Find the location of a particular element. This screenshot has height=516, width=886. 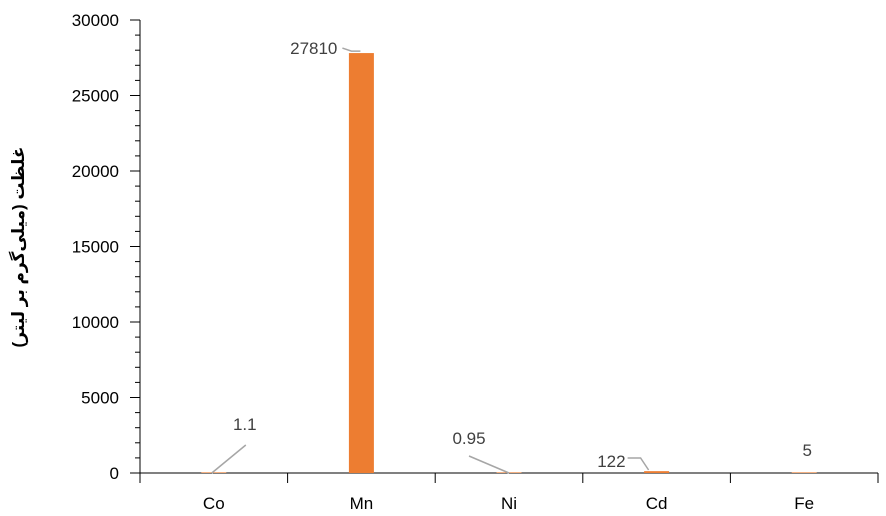

y-tick-label: 10000 is located at coordinates (95, 322).